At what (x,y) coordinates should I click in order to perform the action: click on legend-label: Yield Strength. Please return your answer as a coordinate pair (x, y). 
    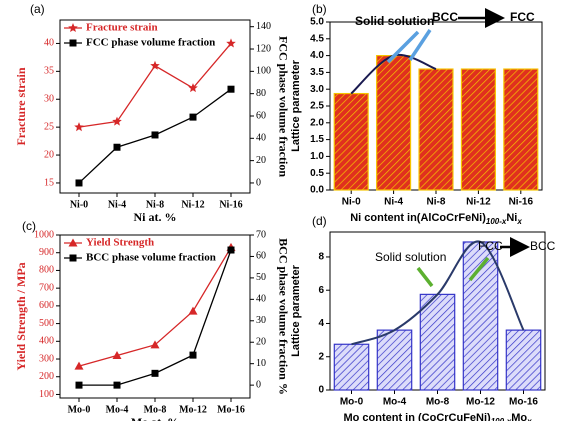
    Looking at the image, I should click on (120, 243).